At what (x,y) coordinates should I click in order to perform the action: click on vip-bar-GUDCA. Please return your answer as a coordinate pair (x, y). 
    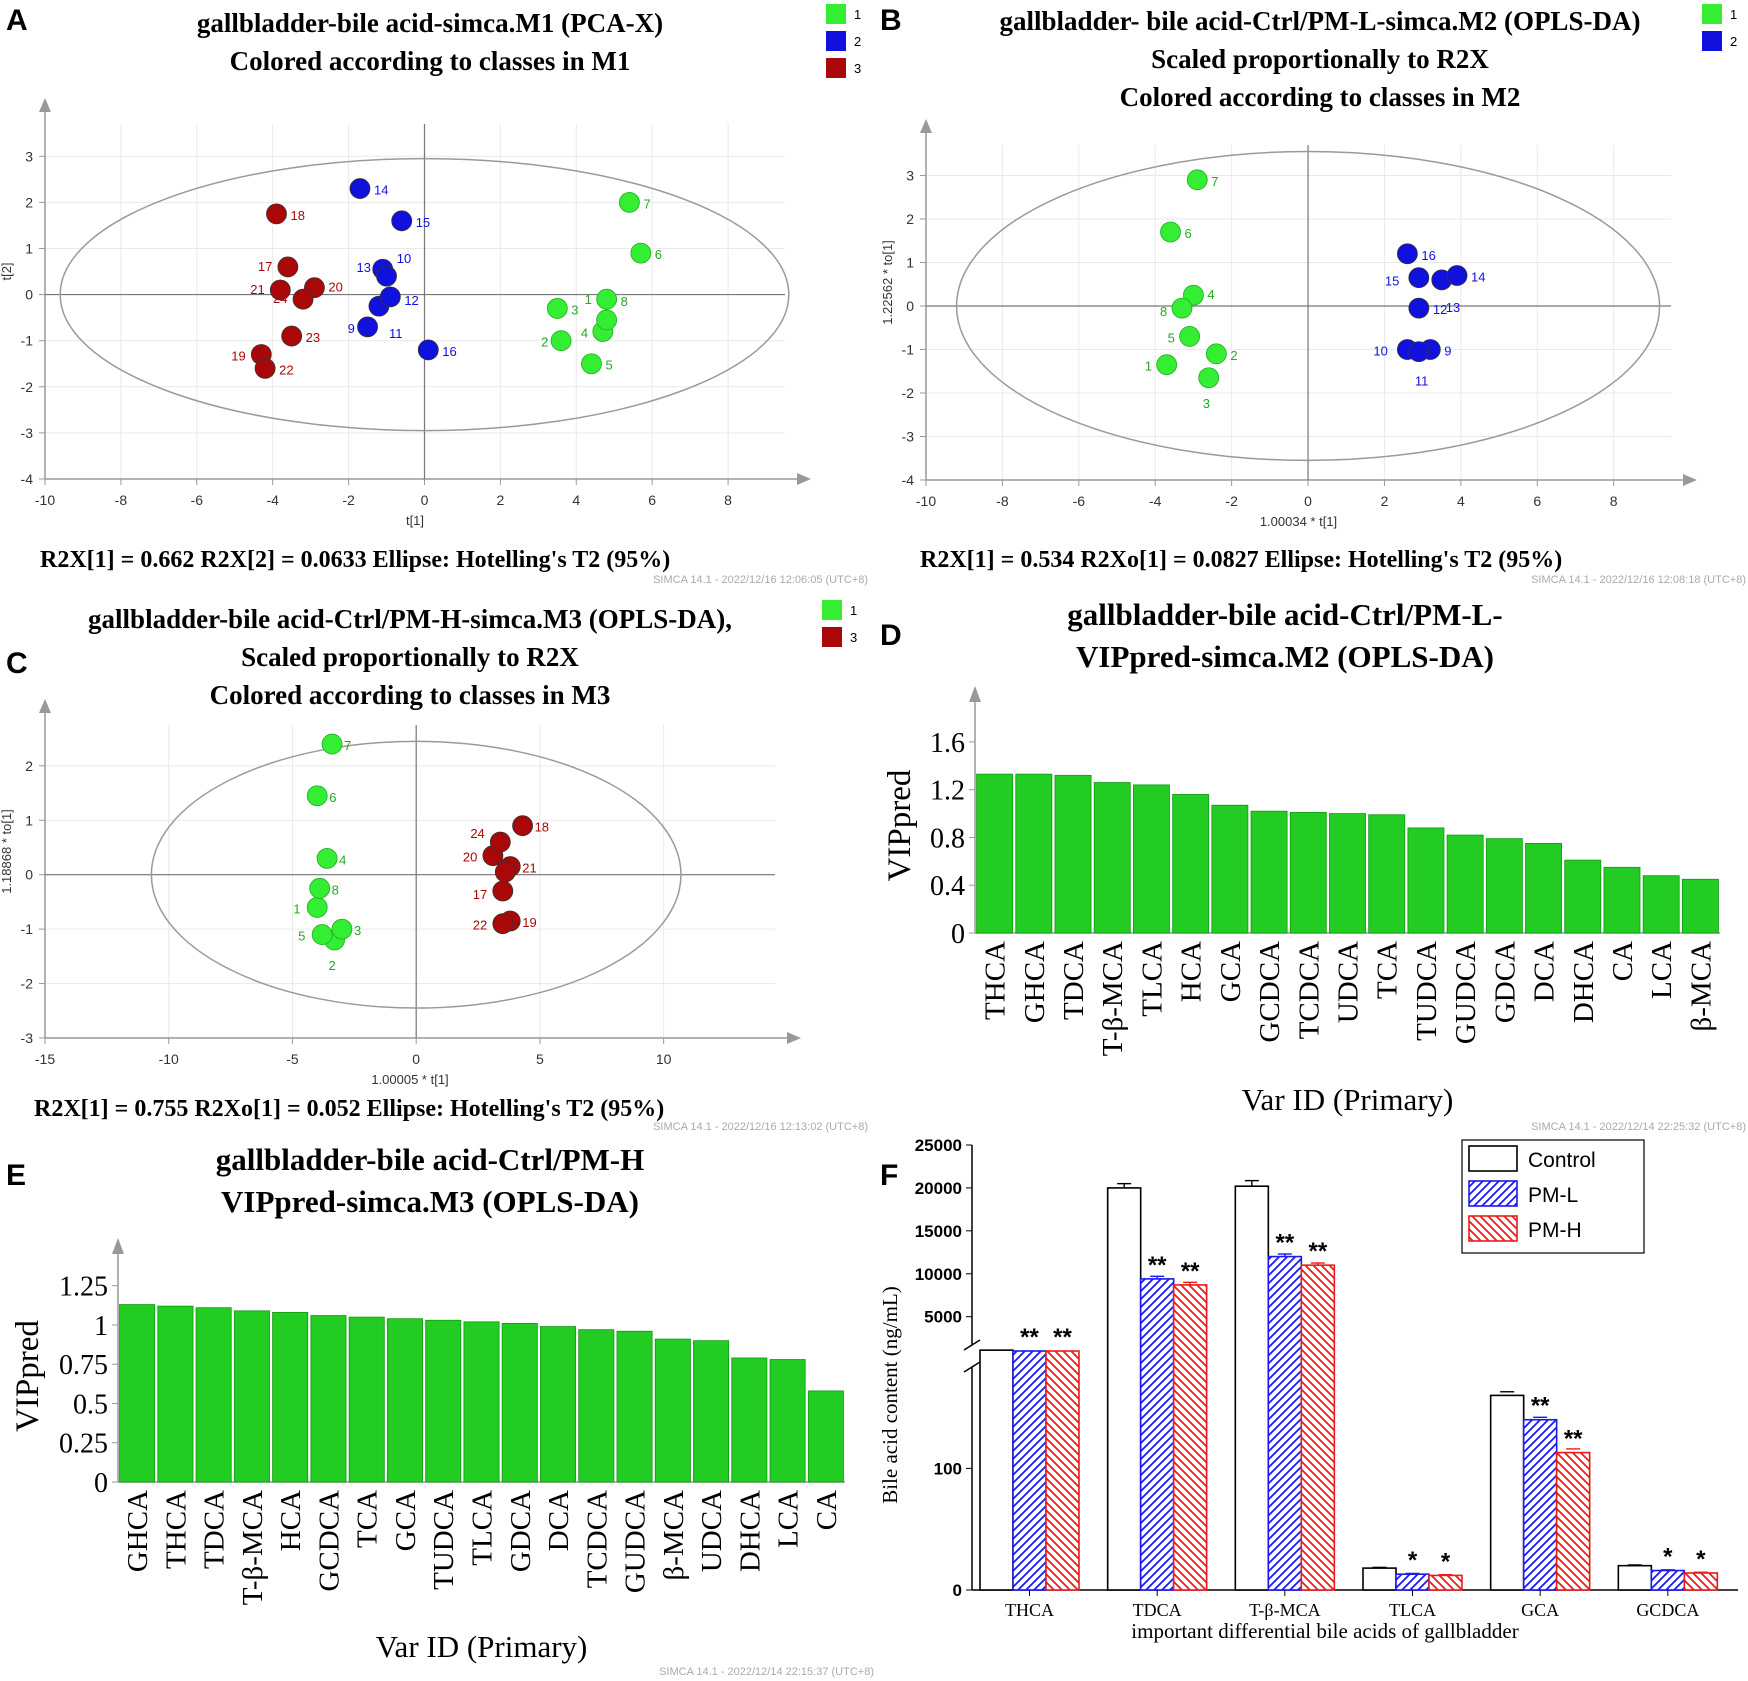
    Looking at the image, I should click on (634, 1406).